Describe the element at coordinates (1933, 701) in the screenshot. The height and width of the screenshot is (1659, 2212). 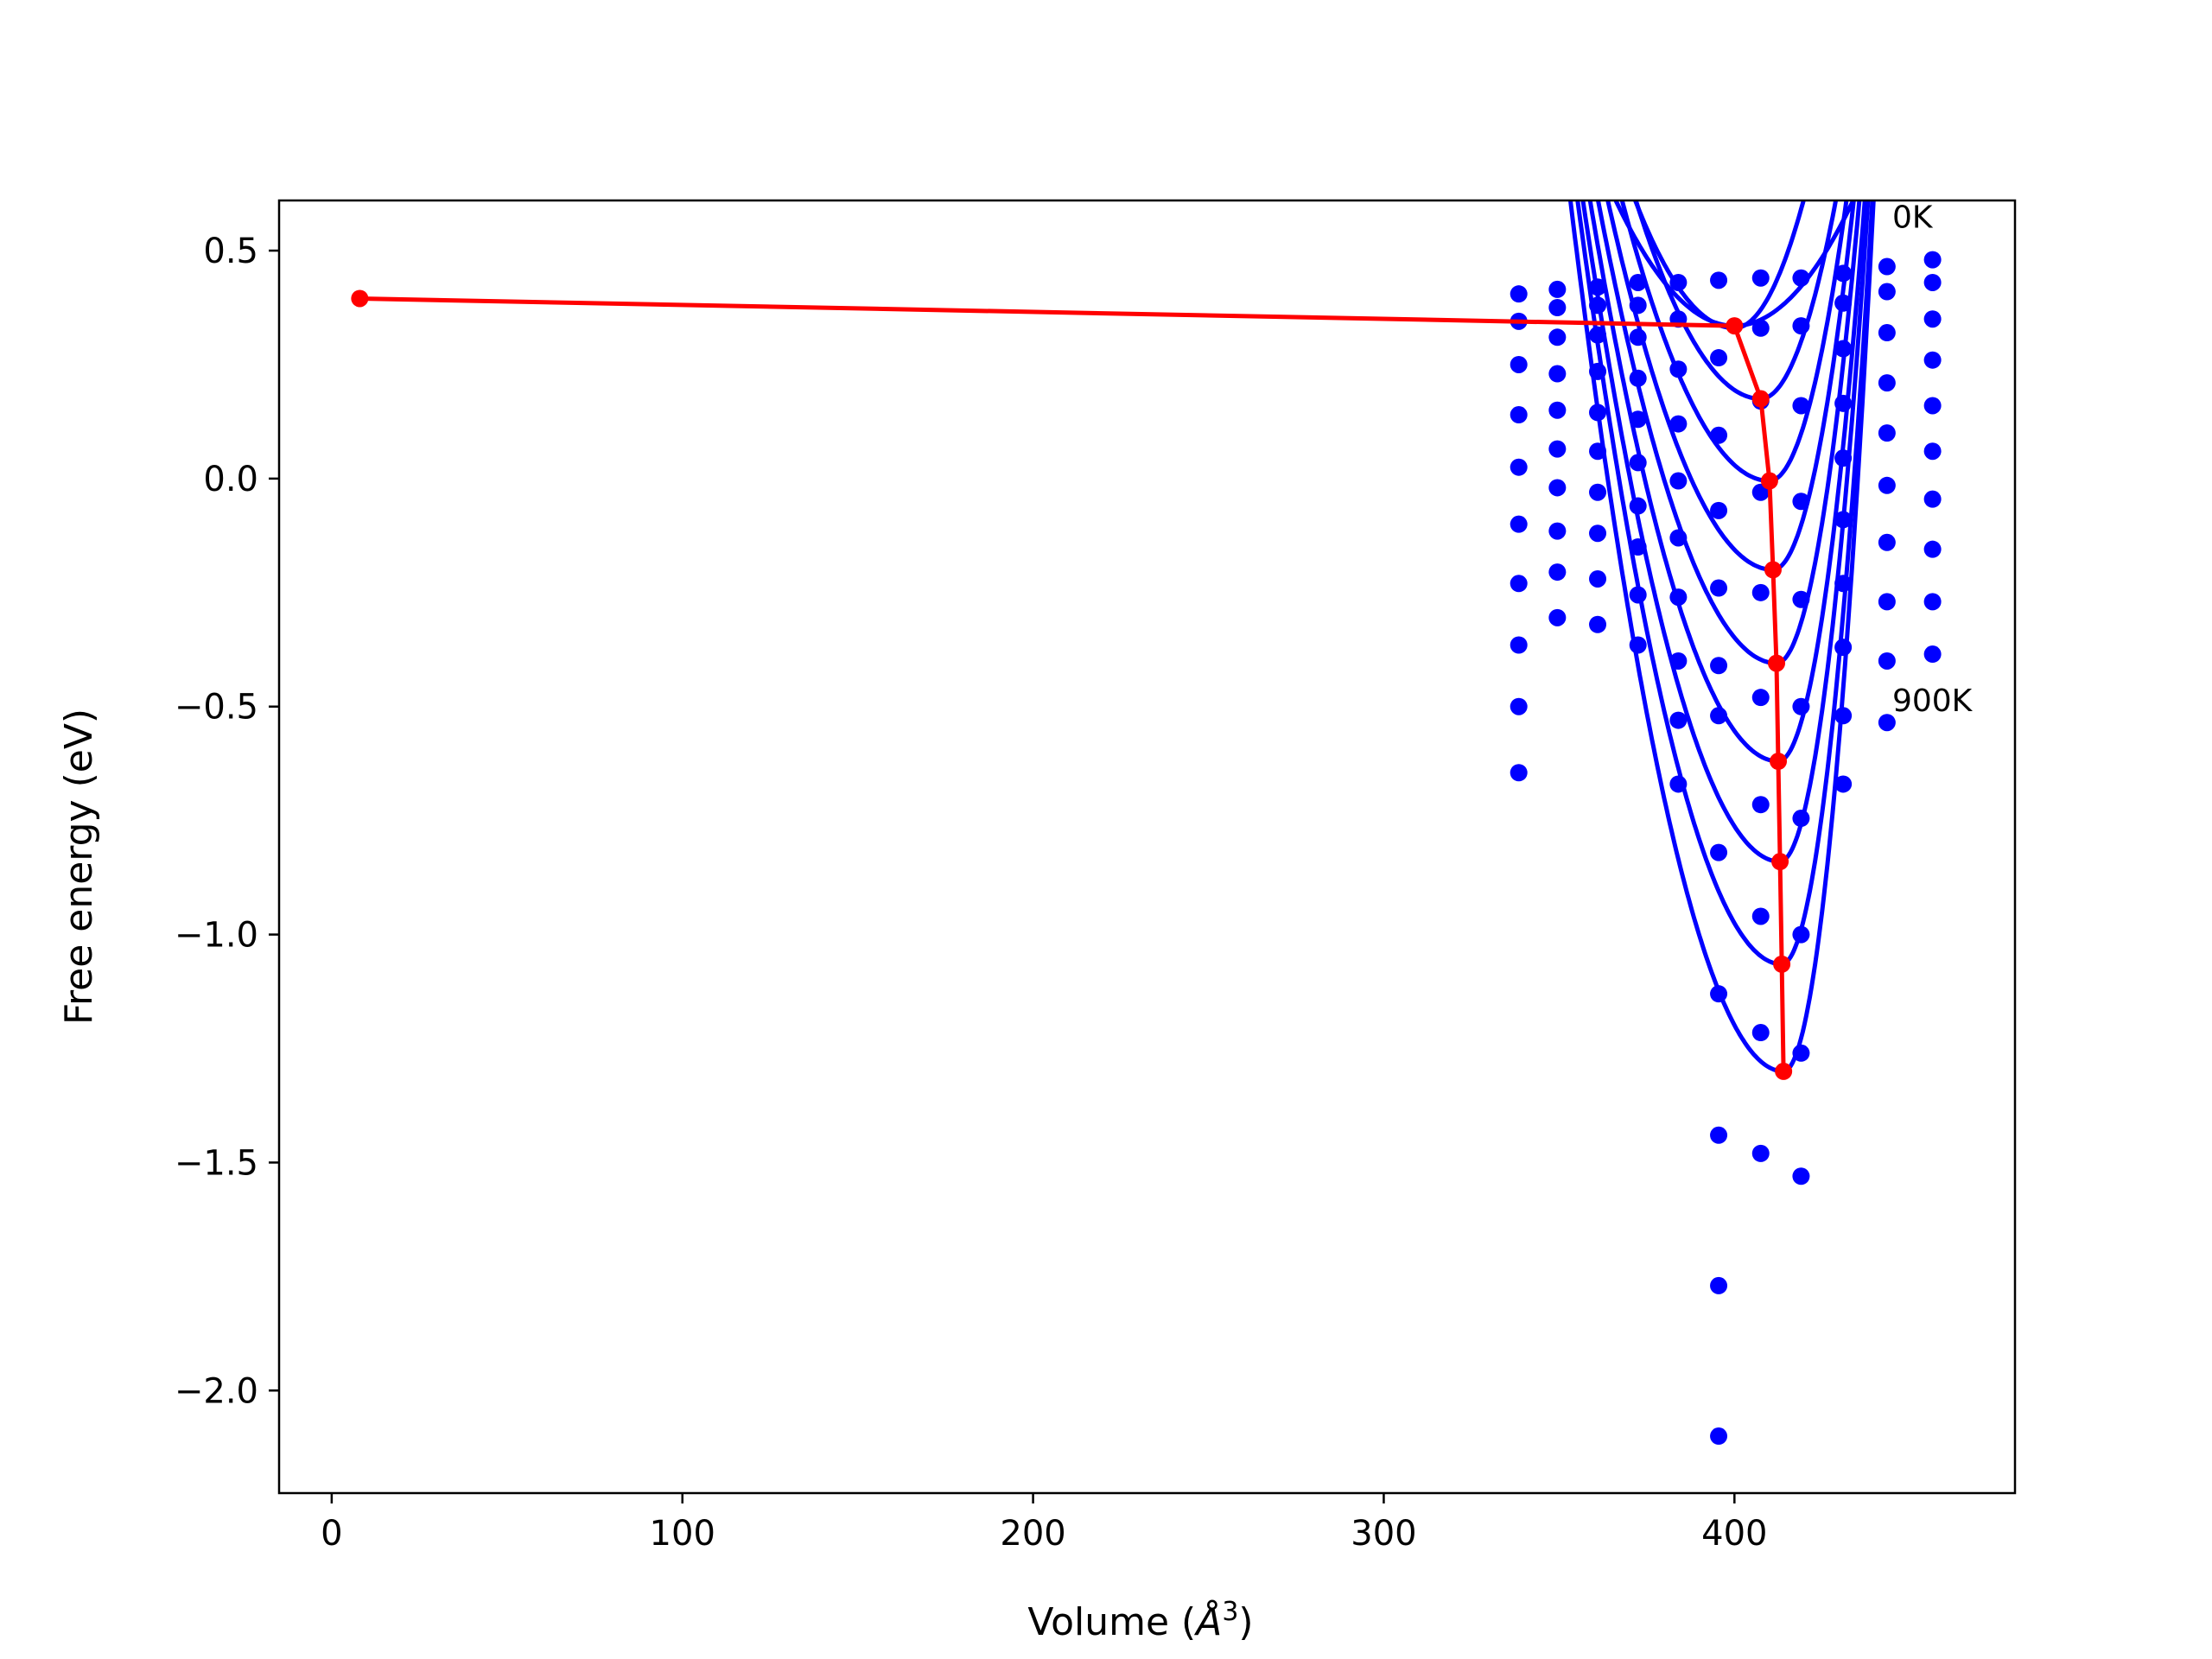
I see `annotation-1: 900K` at that location.